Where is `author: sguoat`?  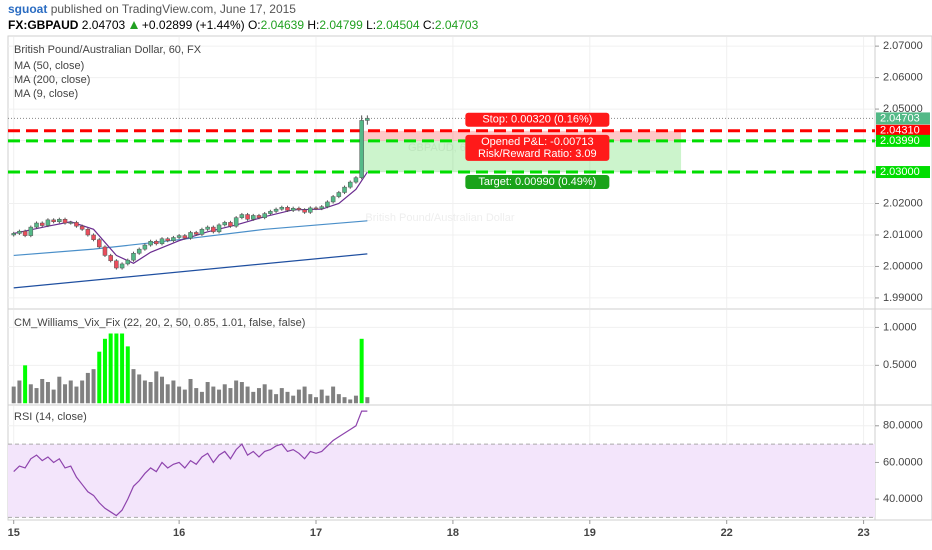
author: sguoat is located at coordinates (28, 9).